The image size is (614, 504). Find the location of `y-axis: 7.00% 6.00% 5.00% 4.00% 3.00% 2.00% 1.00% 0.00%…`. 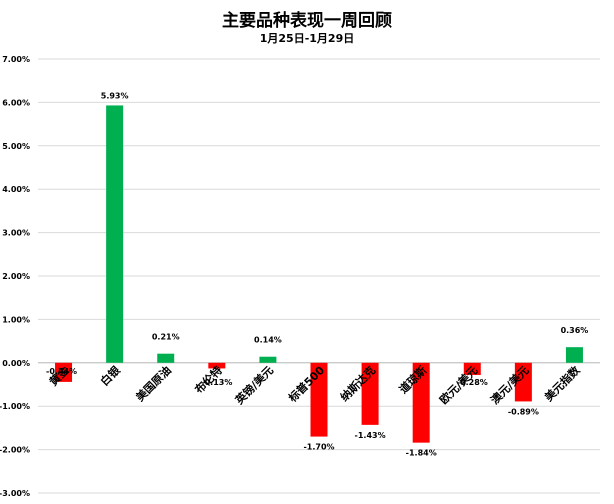

y-axis: 7.00% 6.00% 5.00% 4.00% 3.00% 2.00% 1.00% 0.00%… is located at coordinates (15, 276).